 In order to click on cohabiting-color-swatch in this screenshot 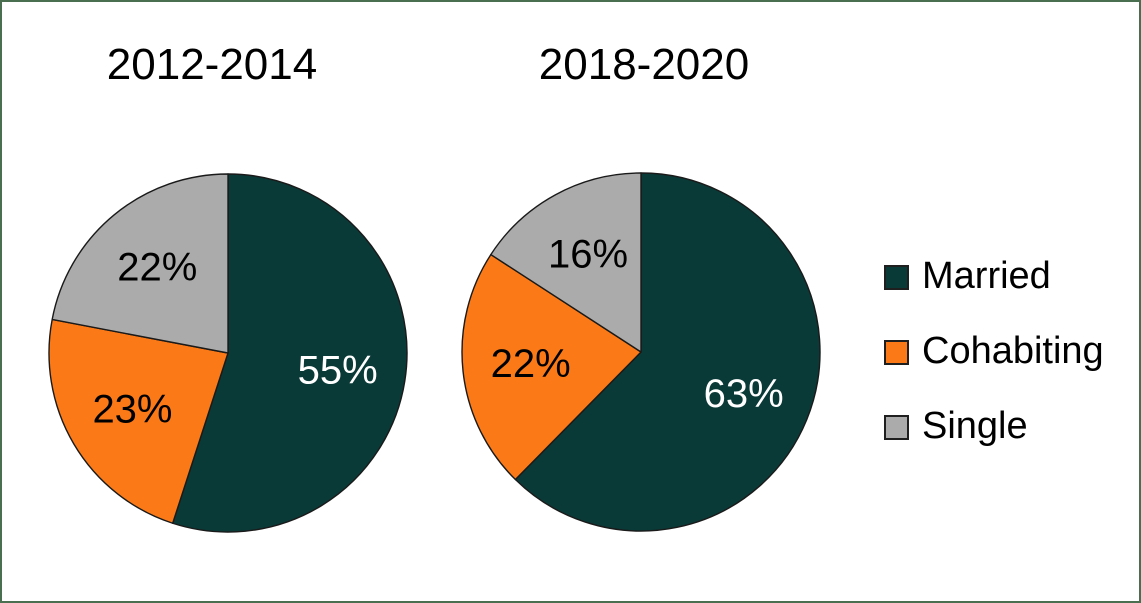, I will do `click(896, 352)`.